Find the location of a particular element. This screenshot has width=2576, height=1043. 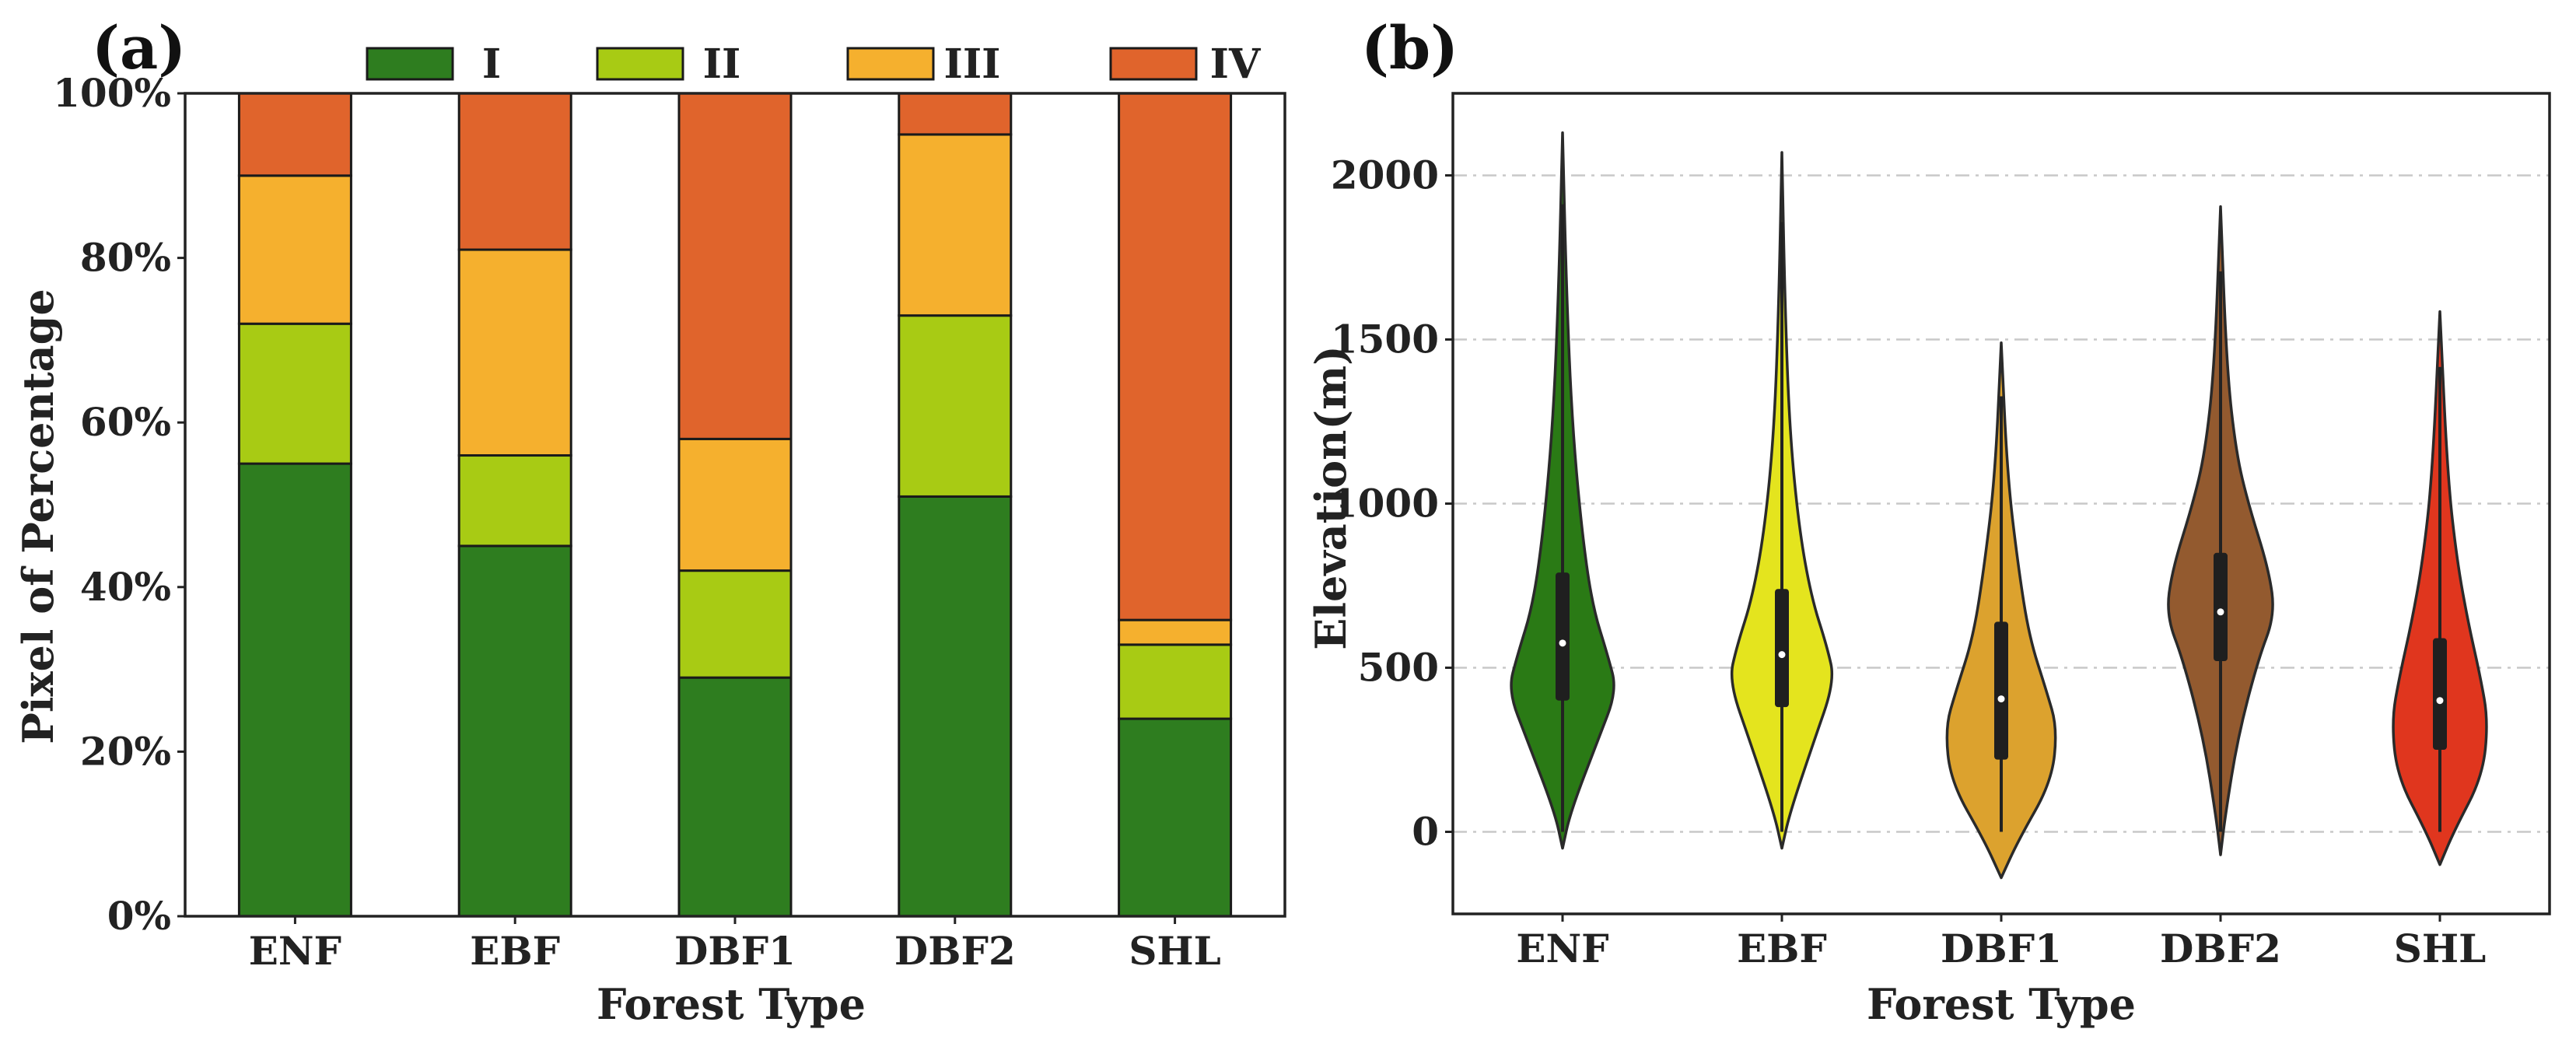

panel-a-y-tick-label: 80% is located at coordinates (125, 258).